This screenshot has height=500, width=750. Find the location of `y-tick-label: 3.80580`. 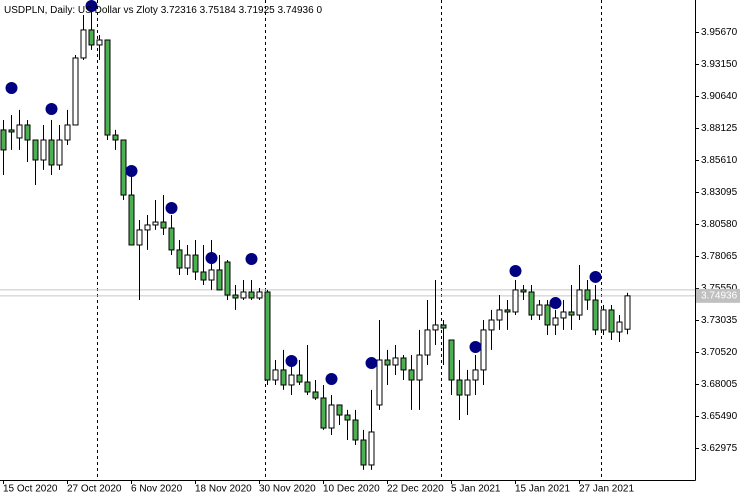

y-tick-label: 3.80580 is located at coordinates (719, 224).